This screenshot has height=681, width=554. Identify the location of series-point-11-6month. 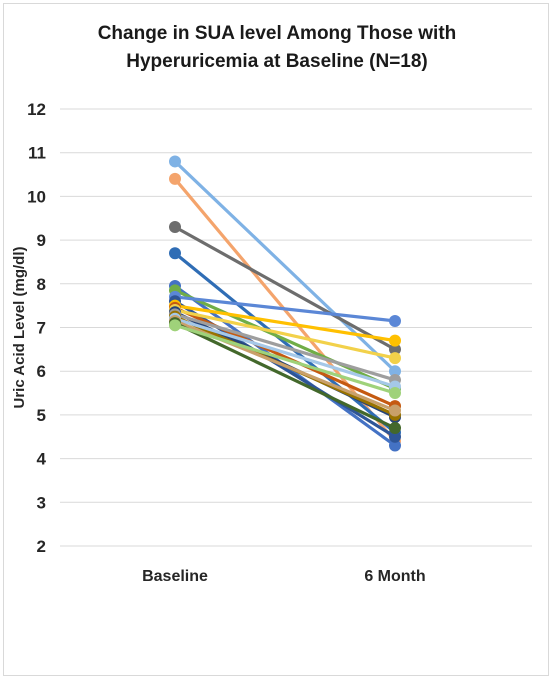
(395, 358).